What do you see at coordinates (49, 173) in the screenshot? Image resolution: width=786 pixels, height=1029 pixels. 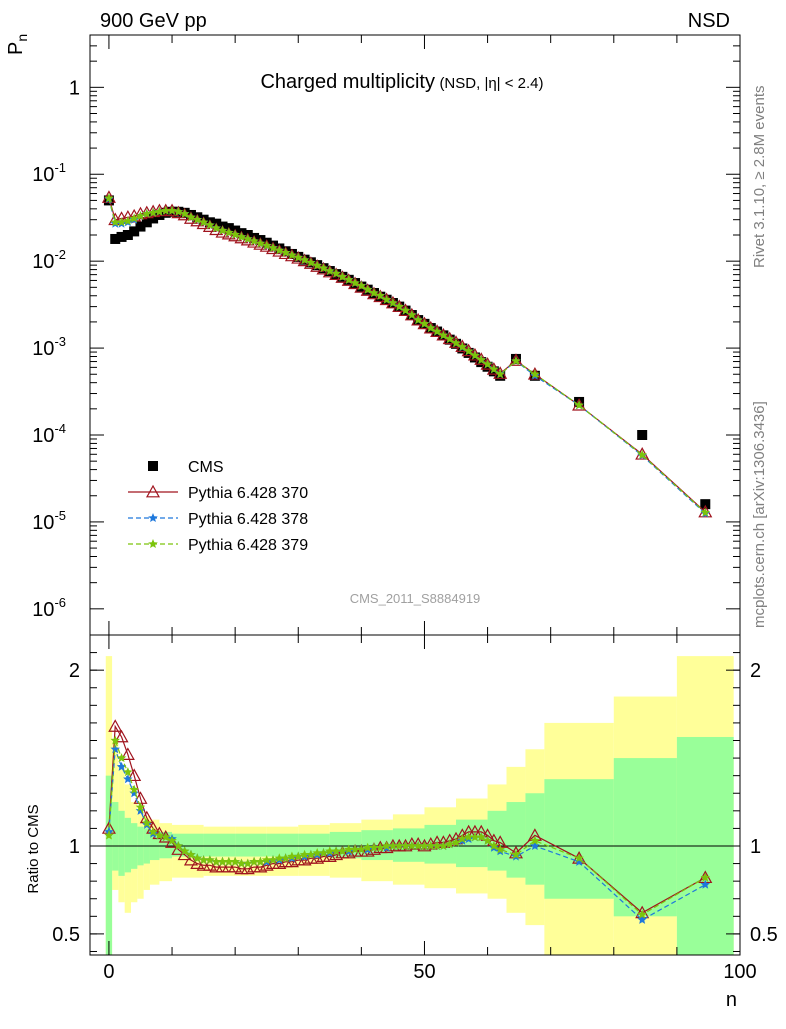 I see `upper-ytick-label: 10⁻¹` at bounding box center [49, 173].